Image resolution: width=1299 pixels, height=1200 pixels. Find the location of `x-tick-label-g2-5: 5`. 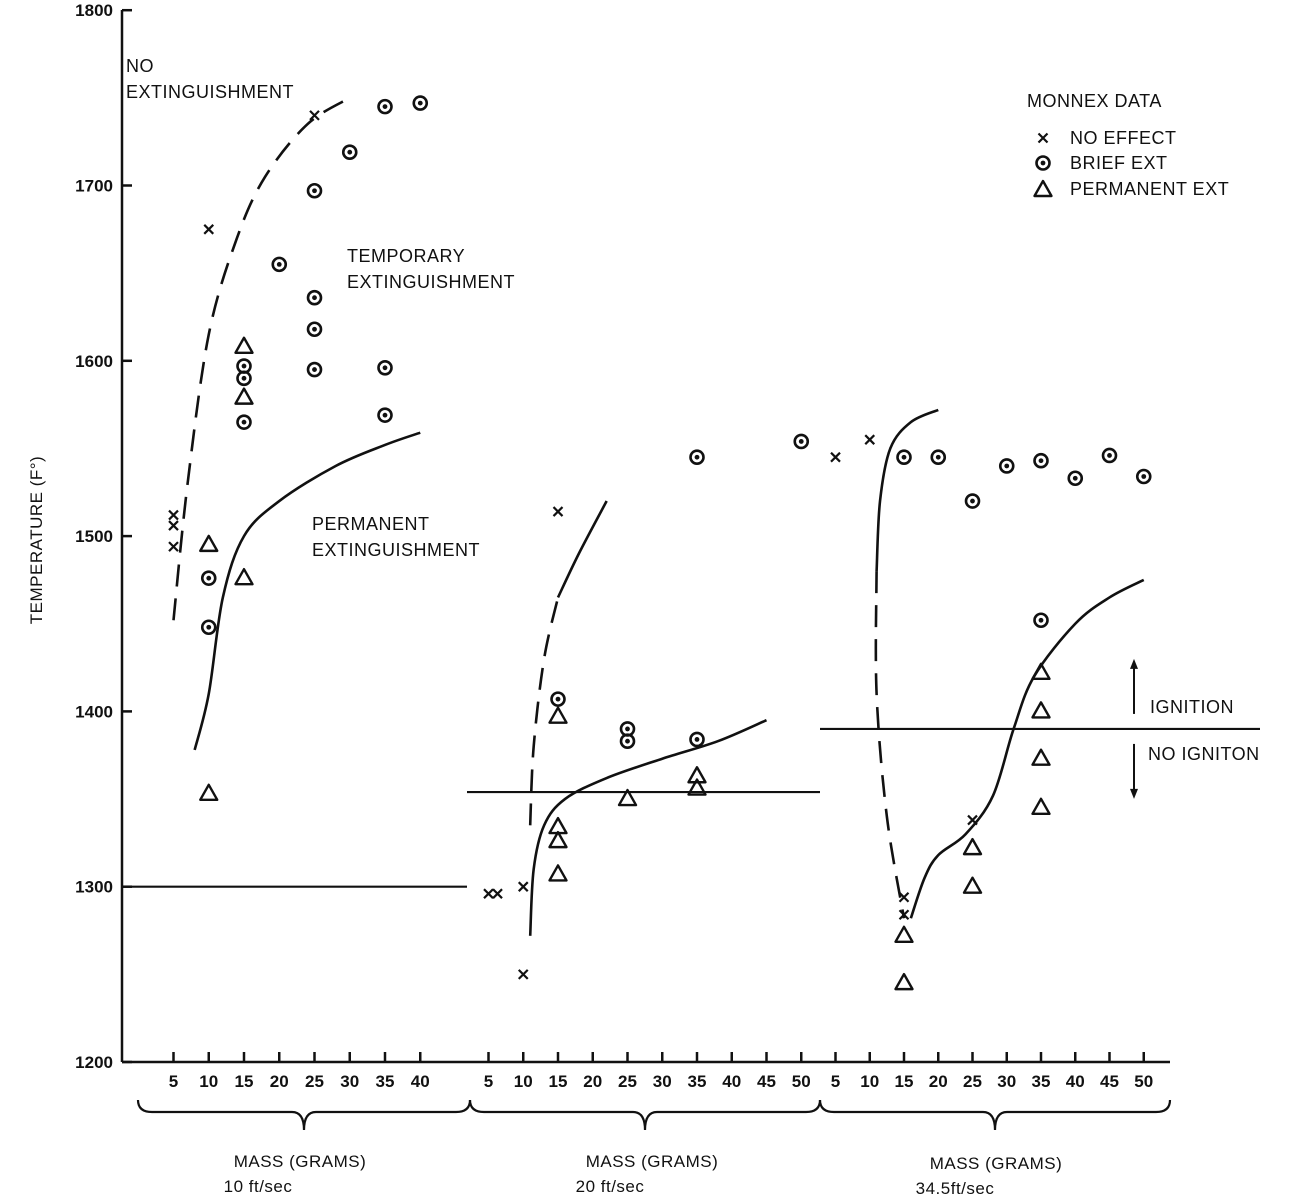

x-tick-label-g2-5: 5 is located at coordinates (488, 1081).